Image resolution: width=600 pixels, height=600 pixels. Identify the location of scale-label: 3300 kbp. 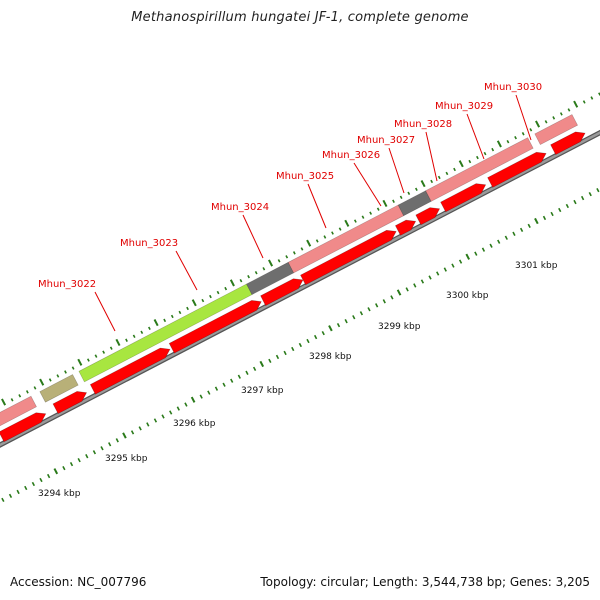
(467, 296).